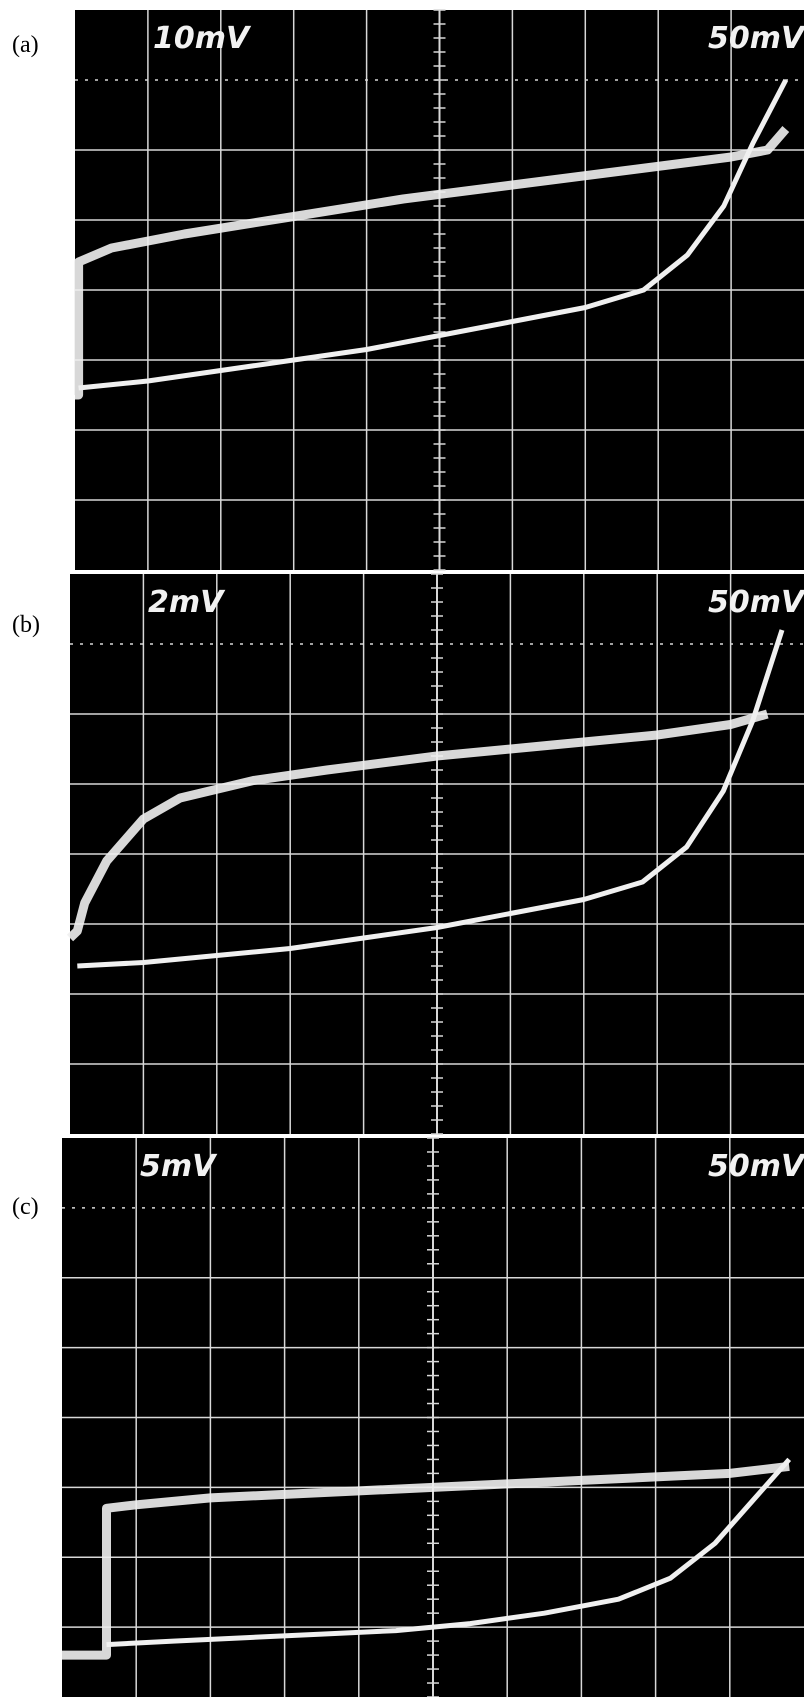 This screenshot has width=804, height=1697. What do you see at coordinates (179, 1166) in the screenshot?
I see `channel-1-scale-label: 5mV` at bounding box center [179, 1166].